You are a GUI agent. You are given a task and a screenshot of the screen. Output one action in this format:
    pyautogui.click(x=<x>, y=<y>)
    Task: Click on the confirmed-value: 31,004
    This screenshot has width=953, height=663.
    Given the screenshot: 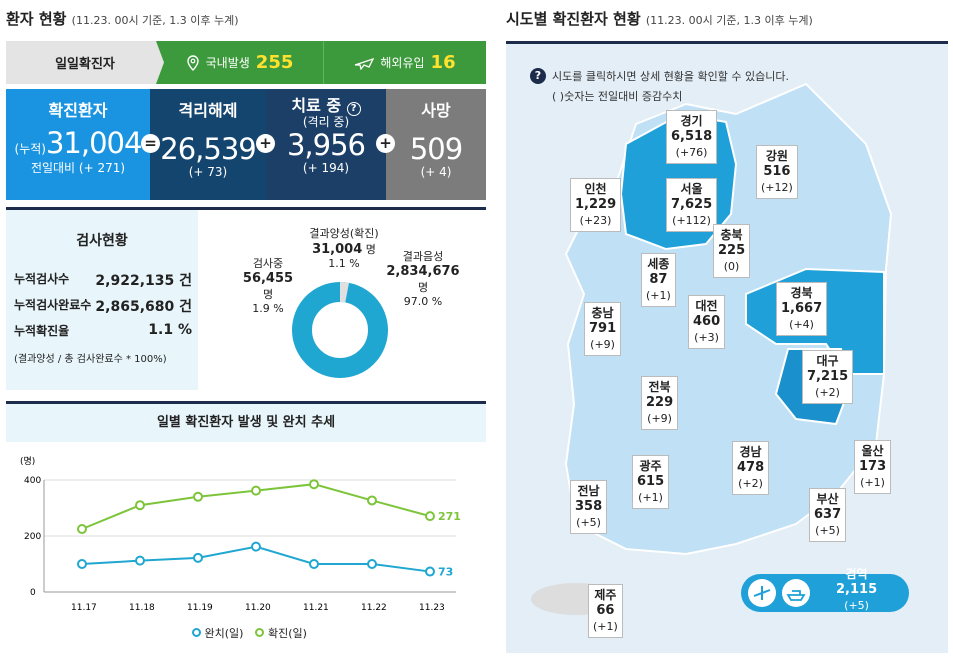 What is the action you would take?
    pyautogui.click(x=93, y=143)
    